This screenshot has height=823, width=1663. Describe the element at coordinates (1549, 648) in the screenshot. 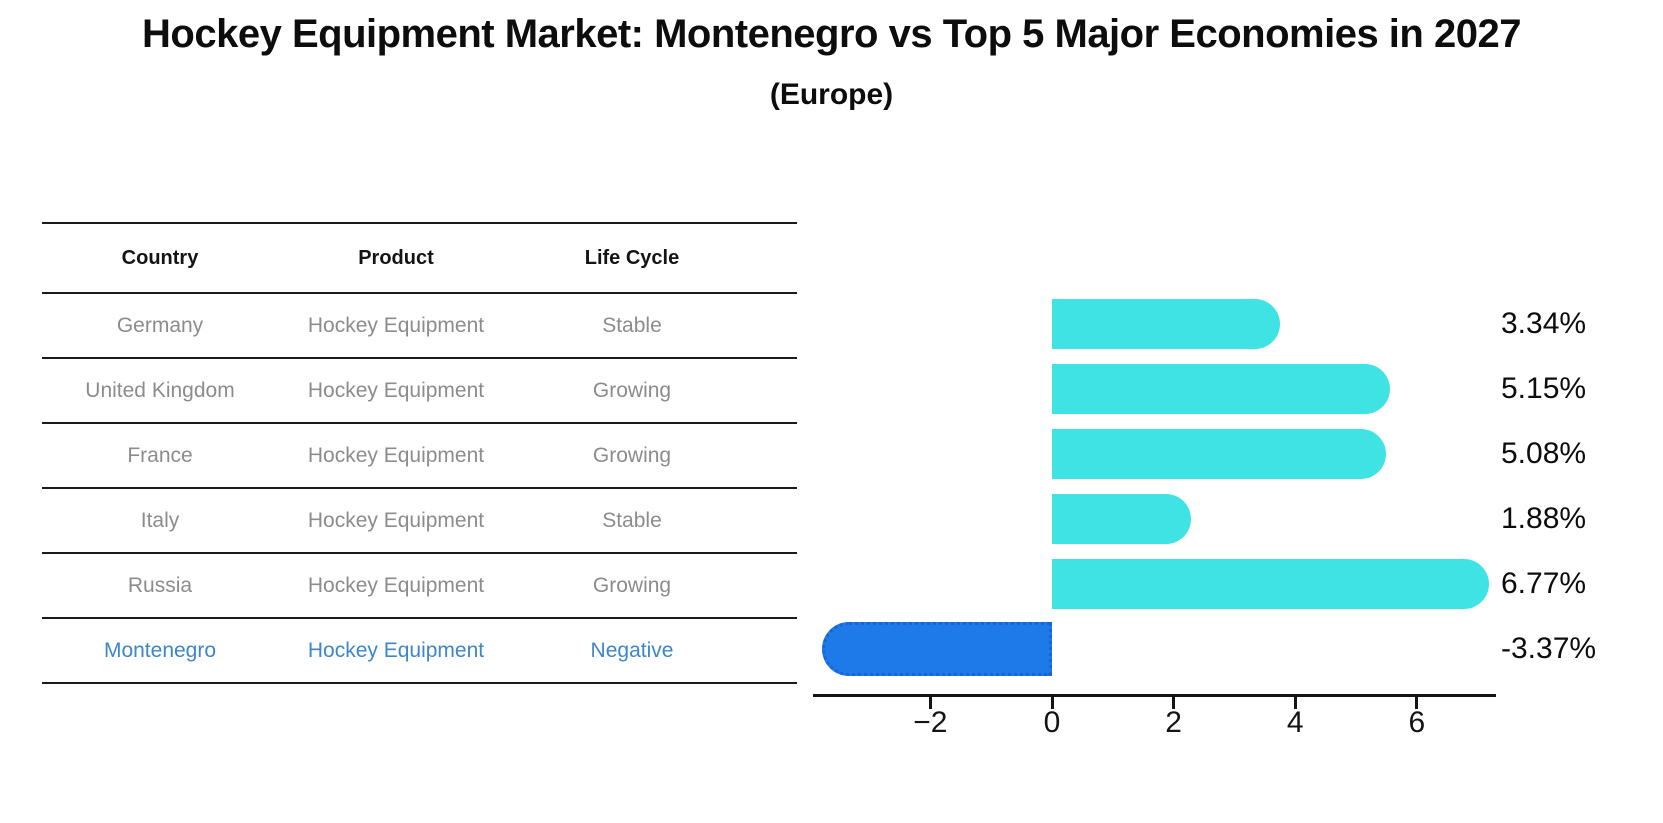

I see `bar-value-label-montenegro: -3.37%` at that location.